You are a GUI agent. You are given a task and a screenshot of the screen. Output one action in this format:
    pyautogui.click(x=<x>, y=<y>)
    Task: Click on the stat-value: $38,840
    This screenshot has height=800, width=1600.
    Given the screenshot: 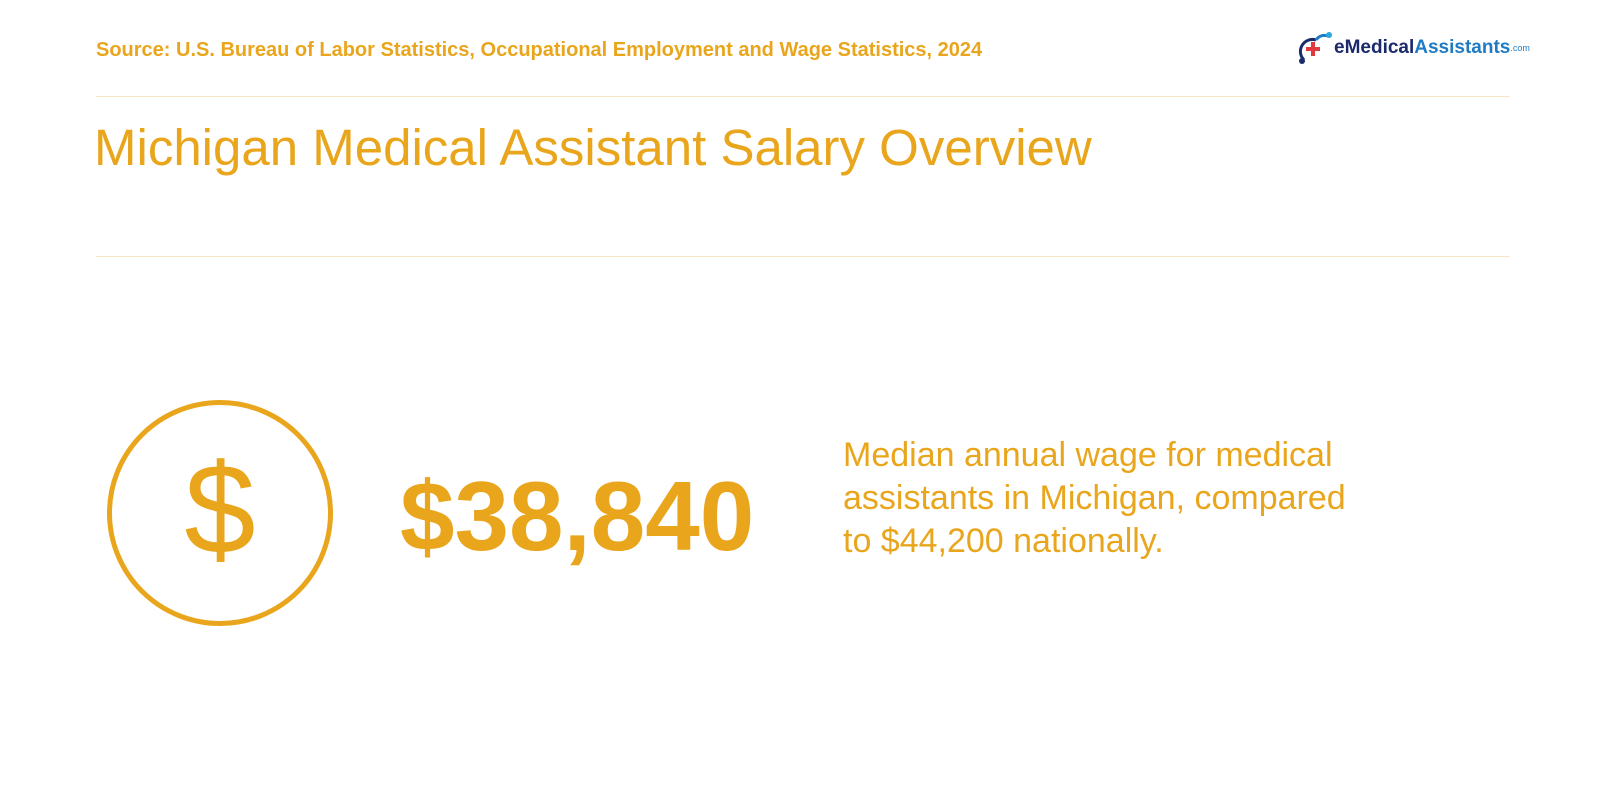 What is the action you would take?
    pyautogui.click(x=577, y=516)
    